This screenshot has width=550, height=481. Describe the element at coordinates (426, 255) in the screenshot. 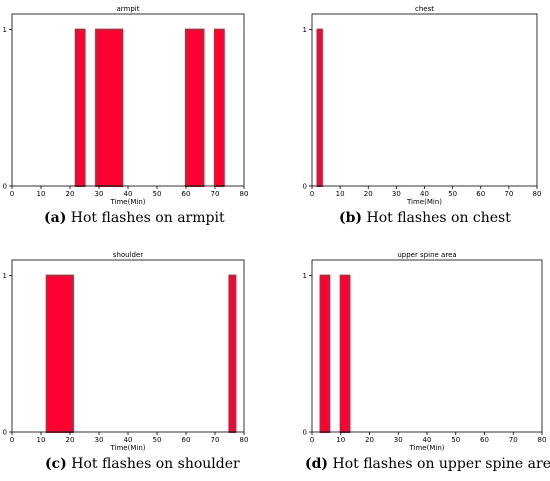

I see `chart-title: upper spine area` at that location.